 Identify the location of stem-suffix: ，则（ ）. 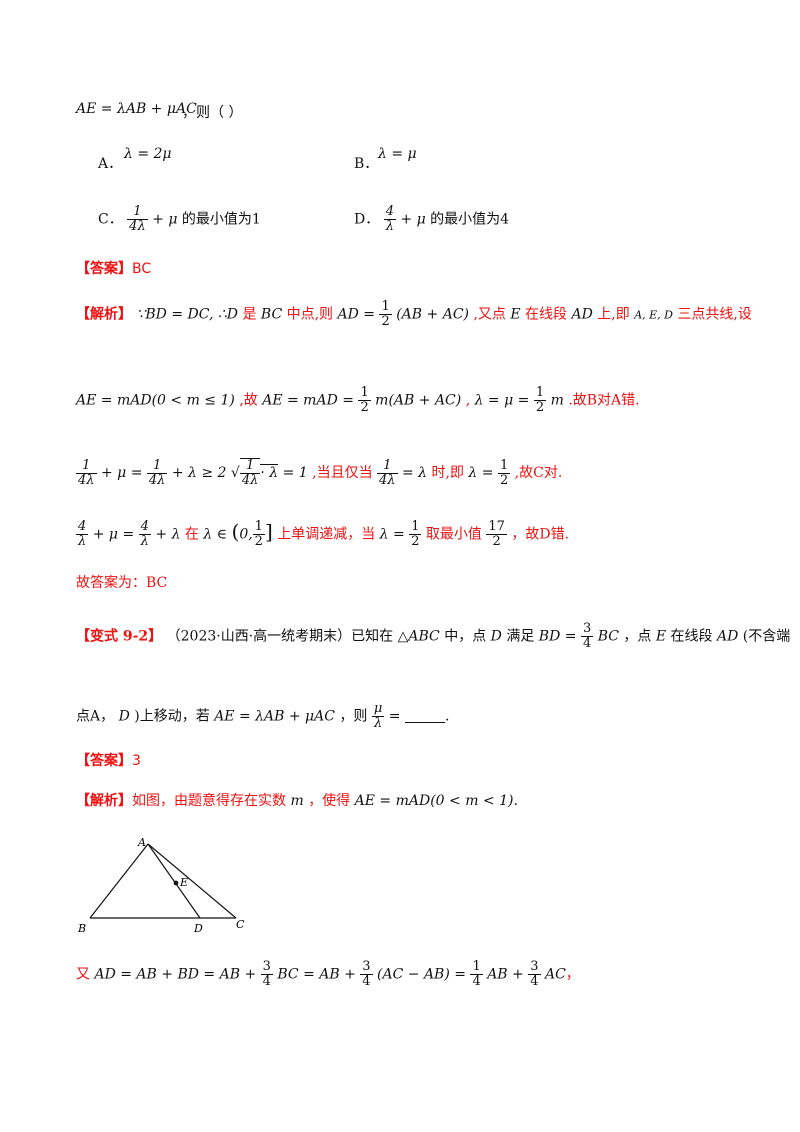
(212, 113).